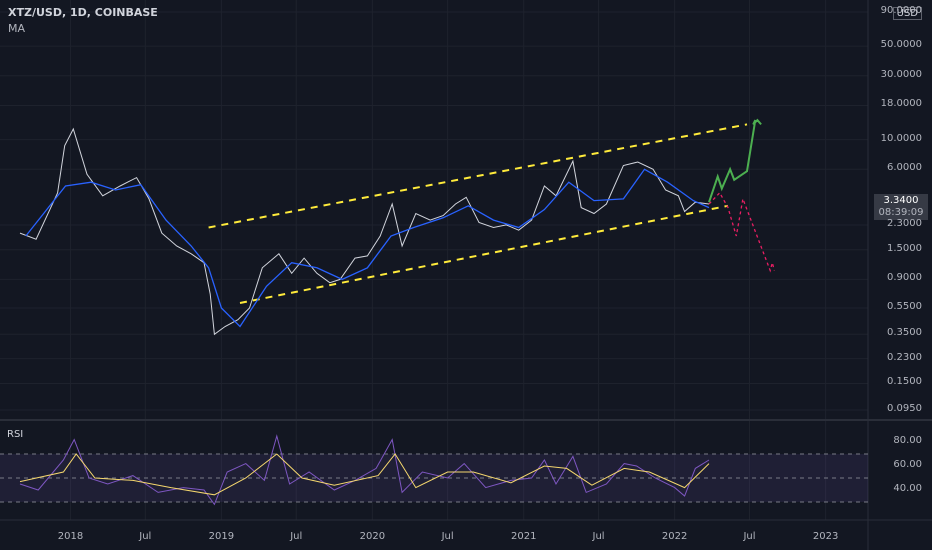  I want to click on price-tick-label: 1.5000, so click(904, 248).